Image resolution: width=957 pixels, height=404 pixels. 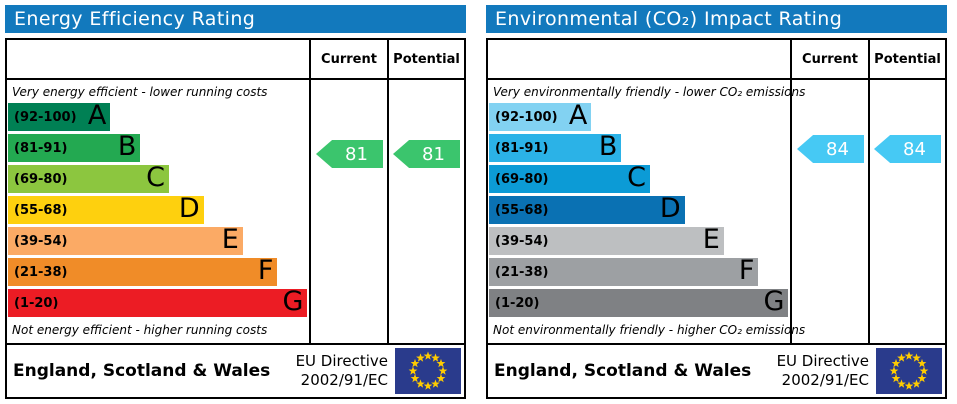 What do you see at coordinates (522, 210) in the screenshot?
I see `band-range-label: (55-68)` at bounding box center [522, 210].